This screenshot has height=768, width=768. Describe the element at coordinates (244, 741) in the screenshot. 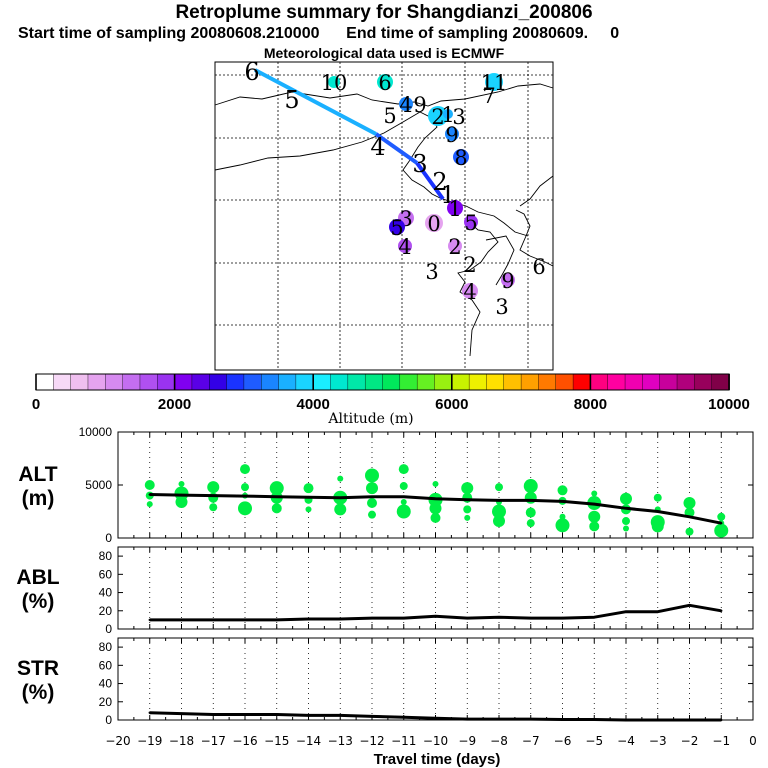

I see `x-tick-label: −16` at that location.